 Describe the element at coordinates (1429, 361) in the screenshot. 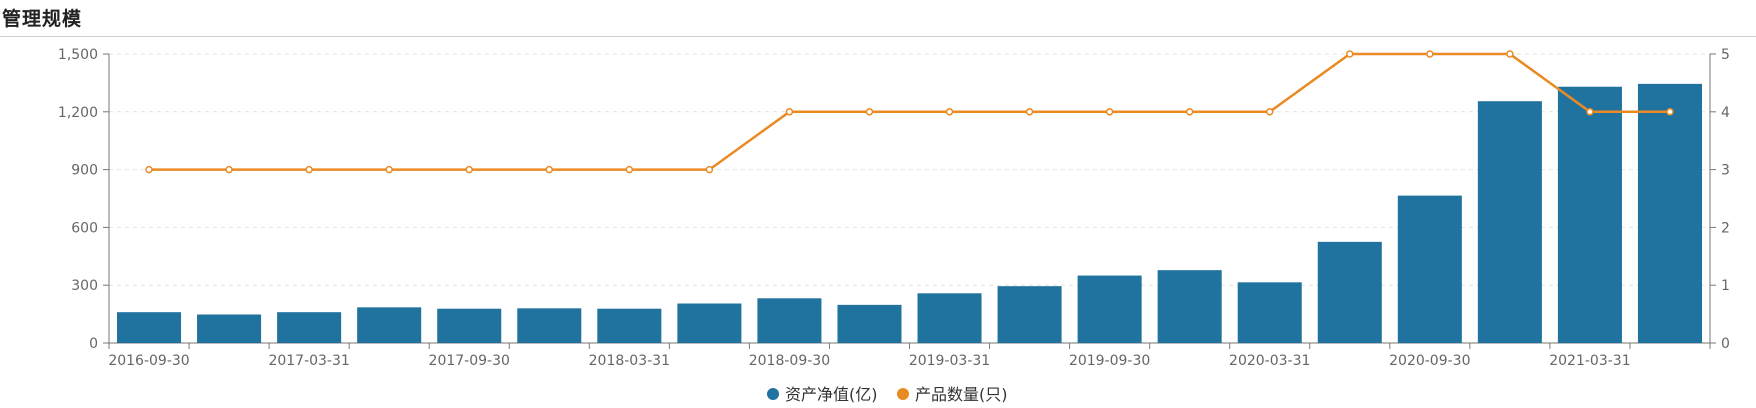

I see `x-tick-label: 2020-09-30` at that location.